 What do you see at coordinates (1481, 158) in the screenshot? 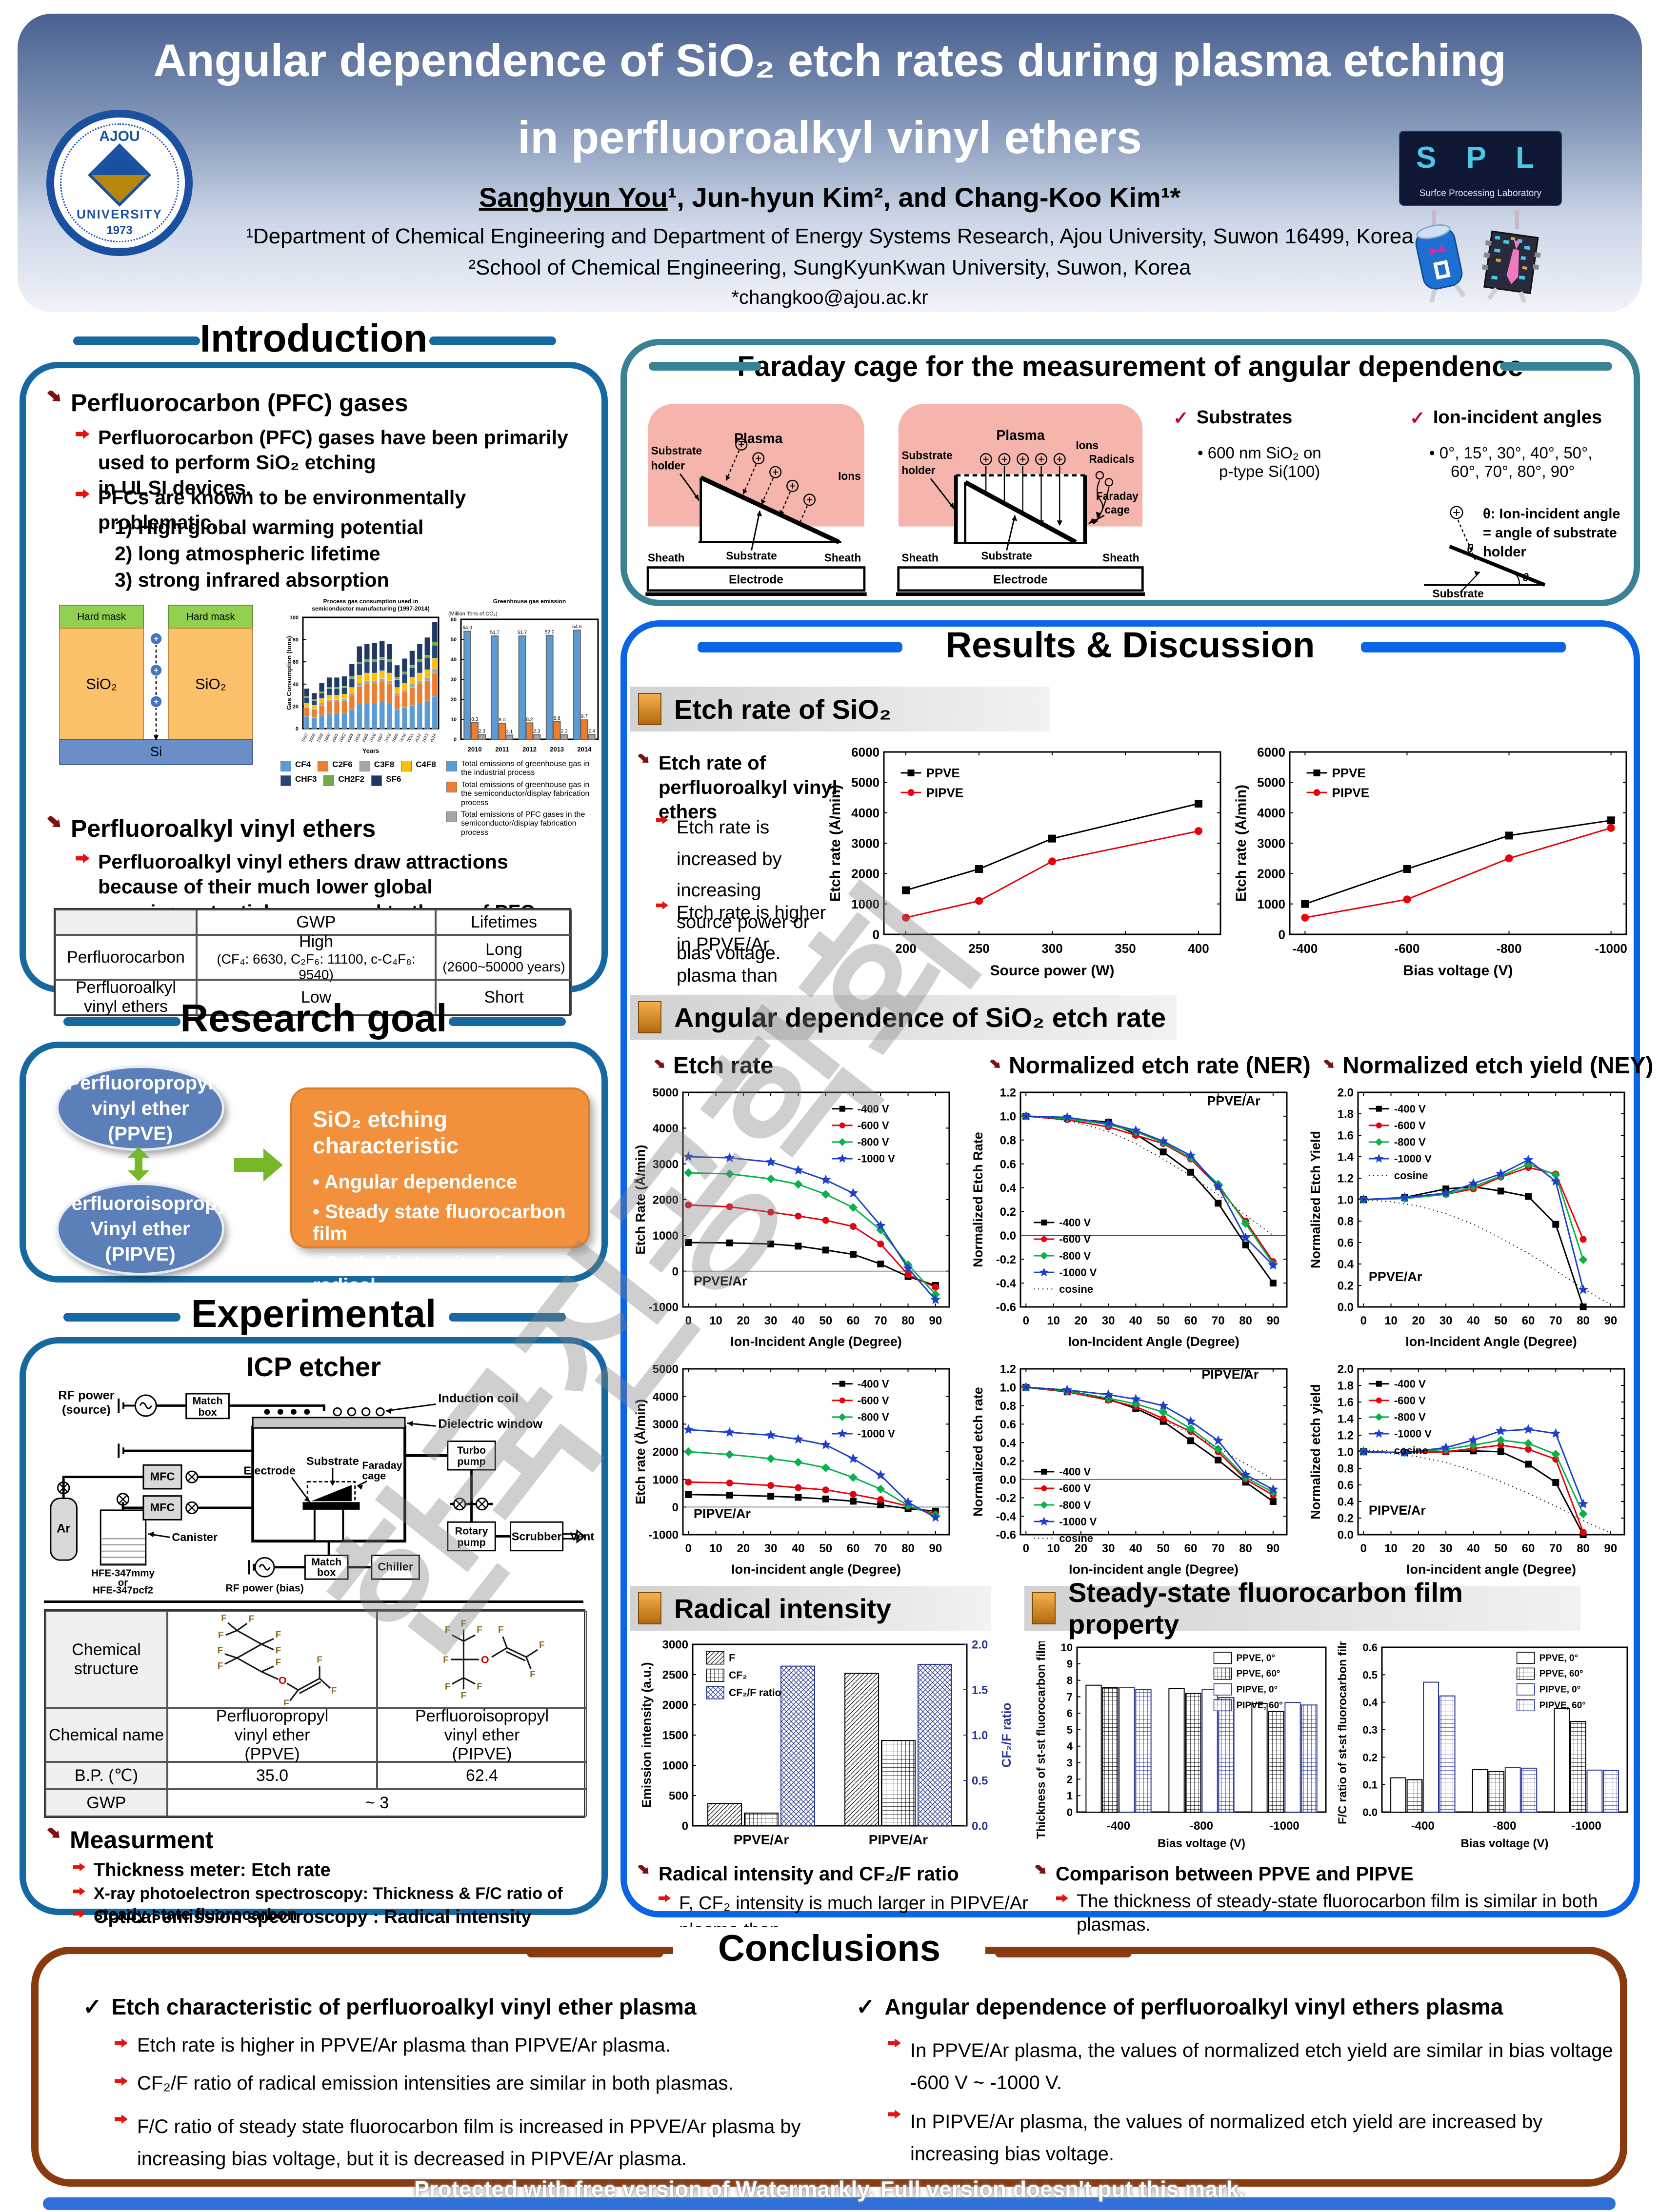
I see `spl-acronym: S P L` at bounding box center [1481, 158].